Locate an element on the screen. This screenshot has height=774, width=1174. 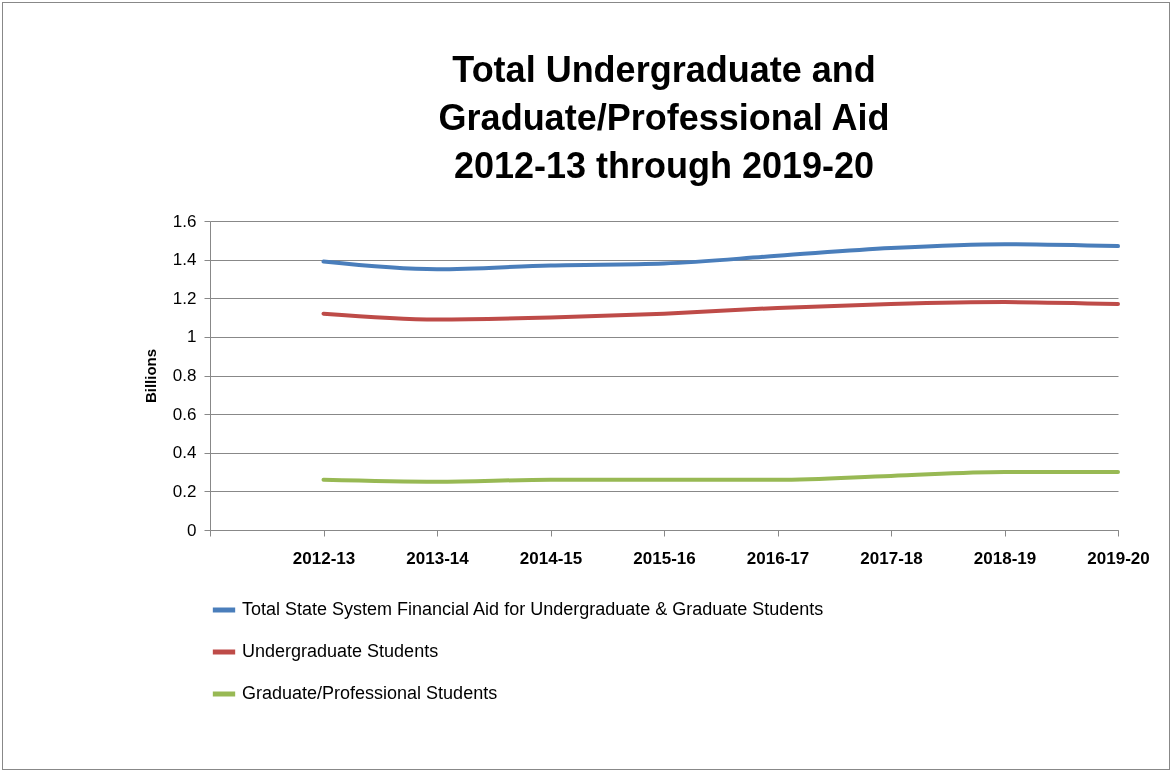
x-tick-label: 2015-16 is located at coordinates (664, 558).